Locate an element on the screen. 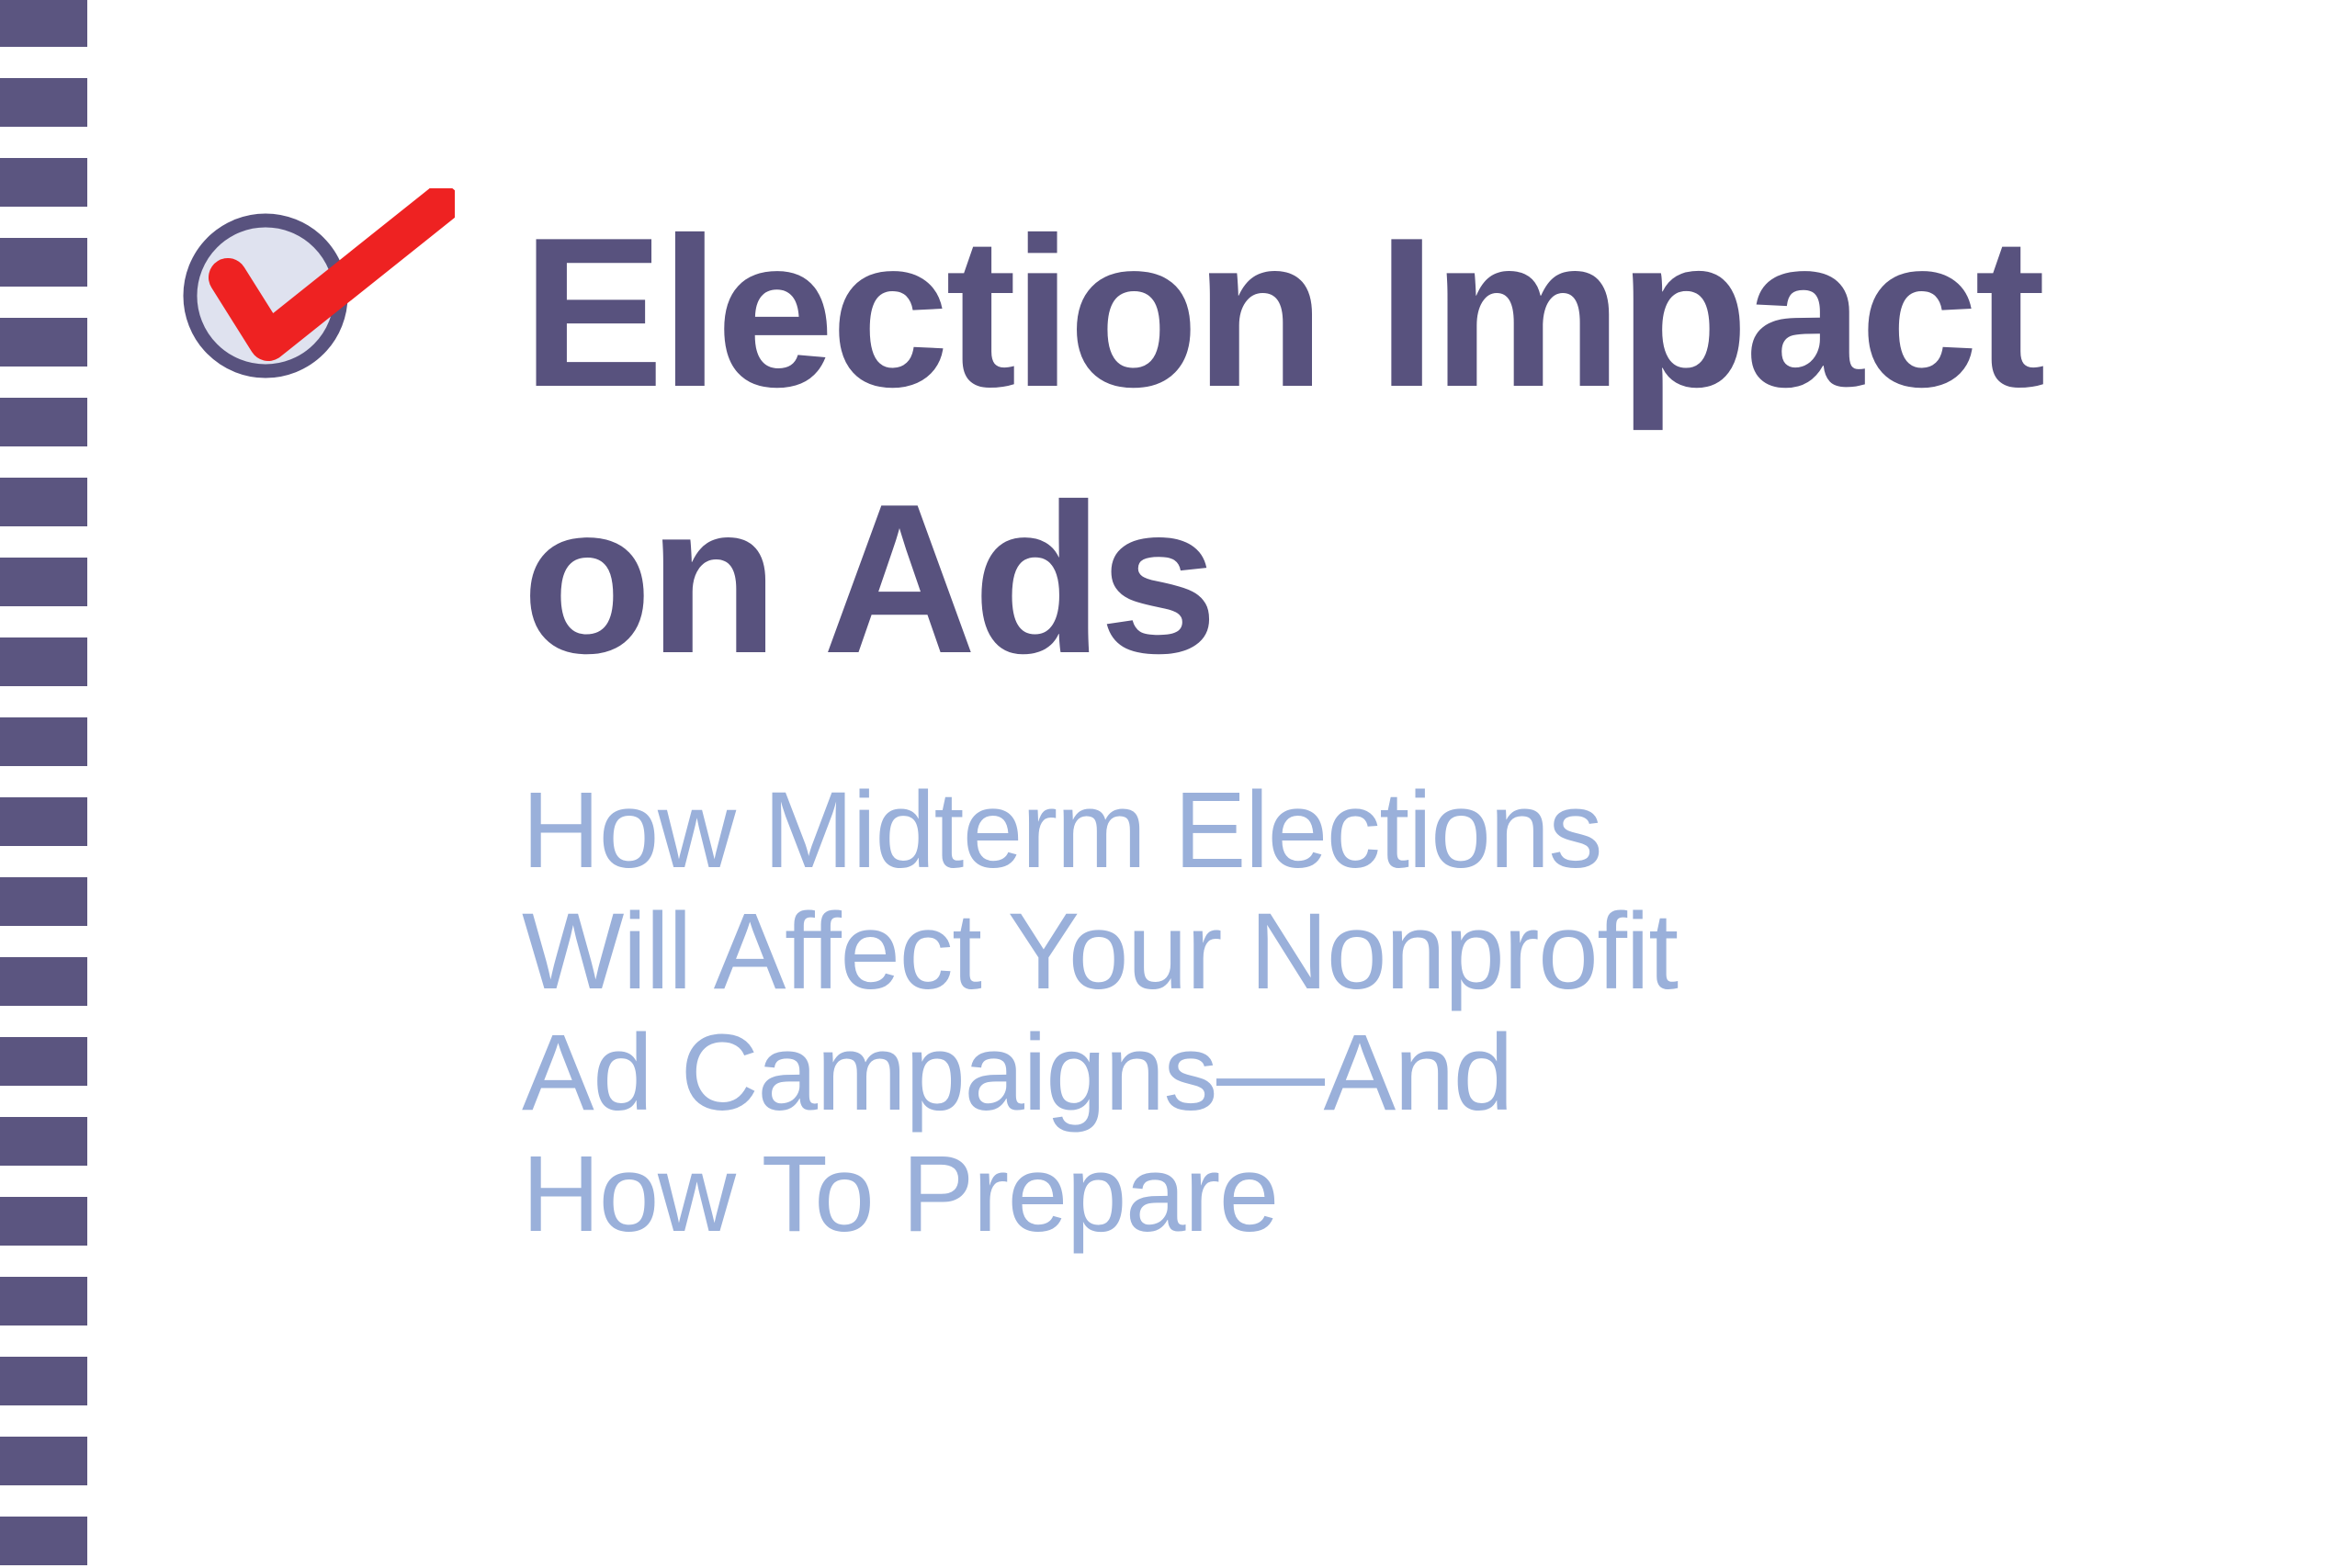 This screenshot has width=2352, height=1568. left-stripe-rail is located at coordinates (44, 784).